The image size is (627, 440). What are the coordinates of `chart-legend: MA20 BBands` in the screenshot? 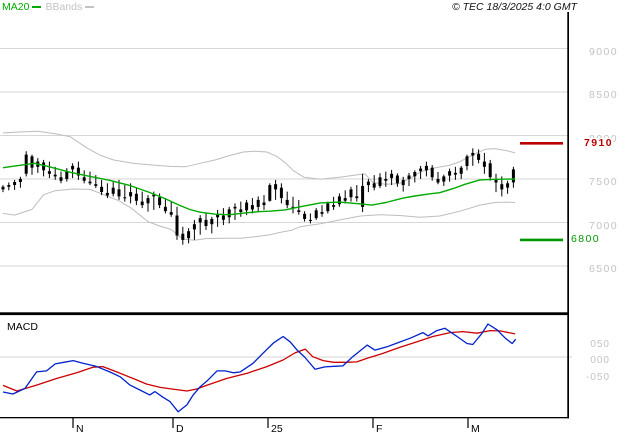 It's located at (50, 7).